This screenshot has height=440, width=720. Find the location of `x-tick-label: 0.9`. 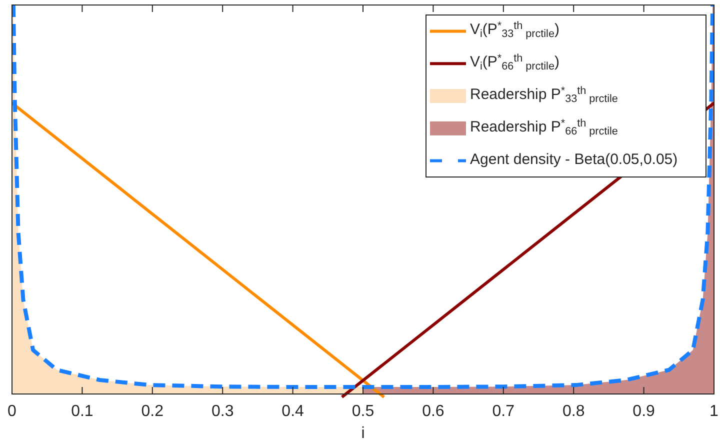

x-tick-label: 0.9 is located at coordinates (644, 411).